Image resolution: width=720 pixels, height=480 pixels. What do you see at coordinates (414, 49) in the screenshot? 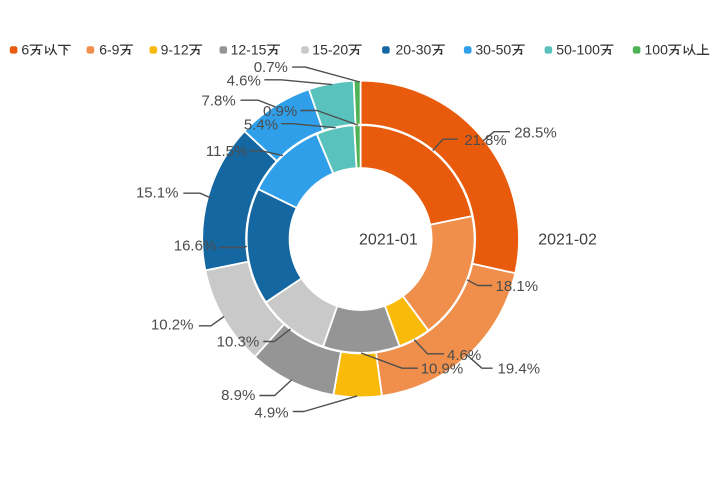
I see `svg-text: 20-30` at bounding box center [414, 49].